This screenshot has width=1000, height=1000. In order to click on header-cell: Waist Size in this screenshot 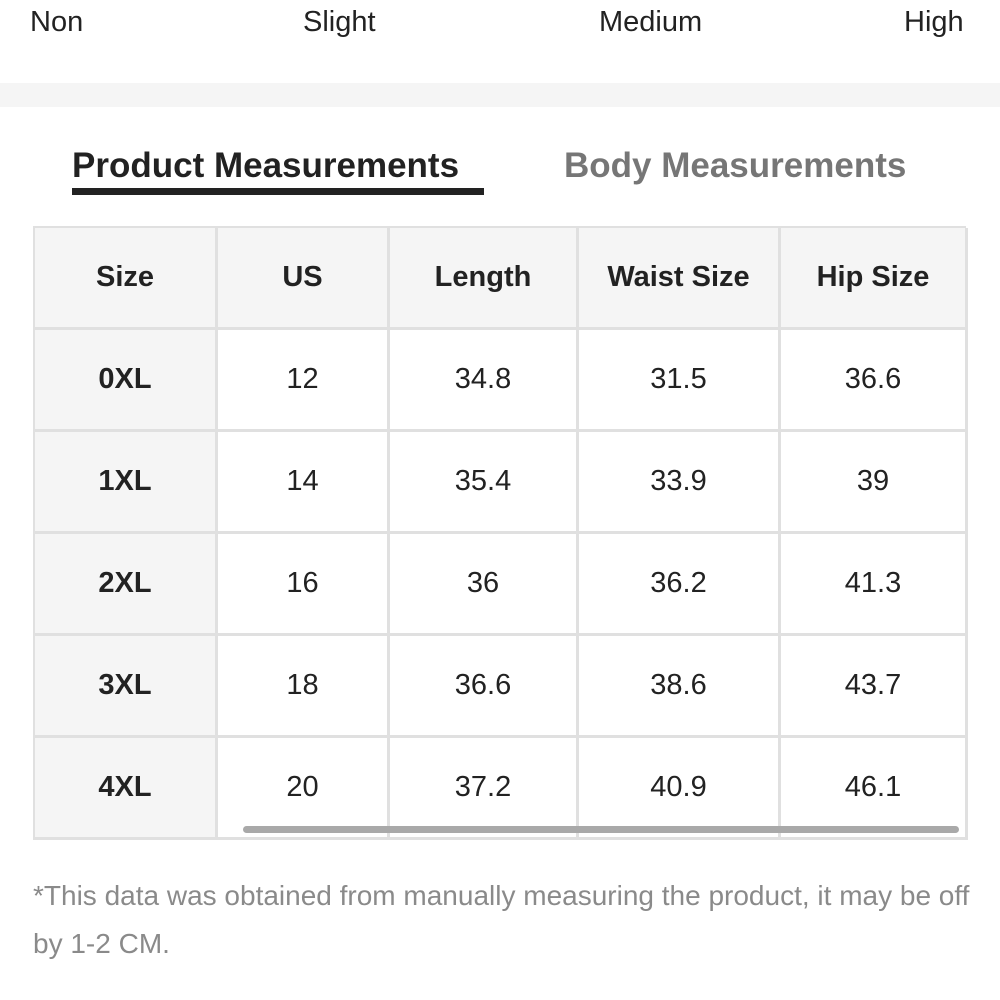, I will do `click(680, 279)`.